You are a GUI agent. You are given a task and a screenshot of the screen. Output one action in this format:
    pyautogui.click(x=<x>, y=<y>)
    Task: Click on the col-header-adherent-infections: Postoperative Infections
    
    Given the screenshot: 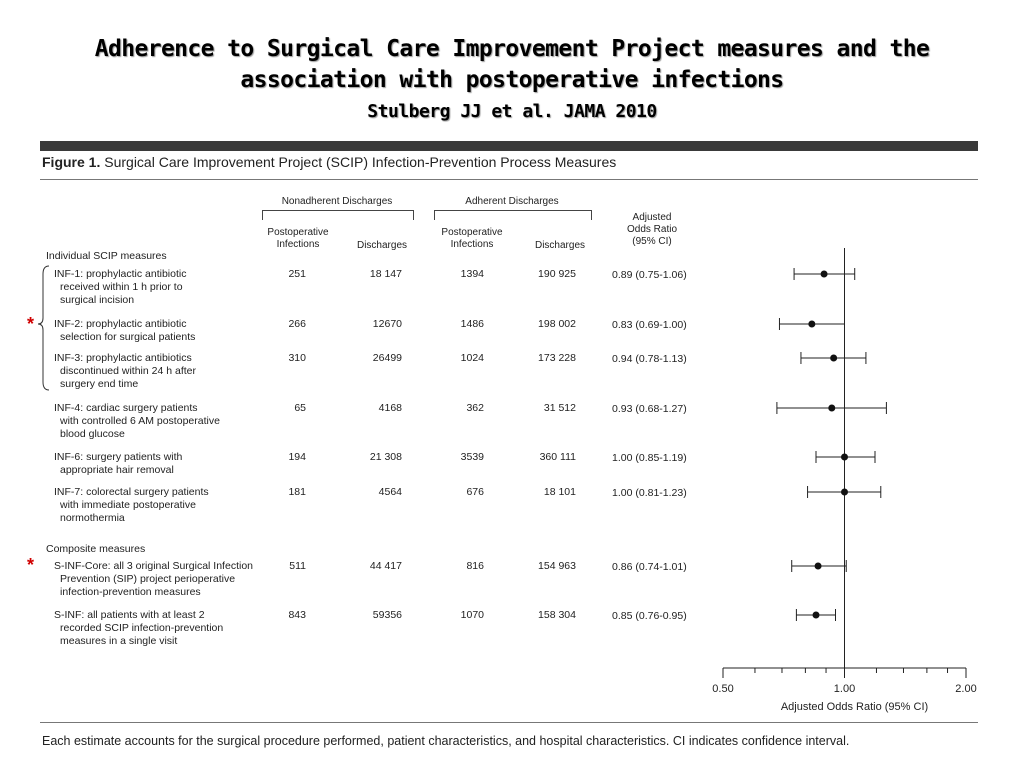 What is the action you would take?
    pyautogui.click(x=472, y=239)
    